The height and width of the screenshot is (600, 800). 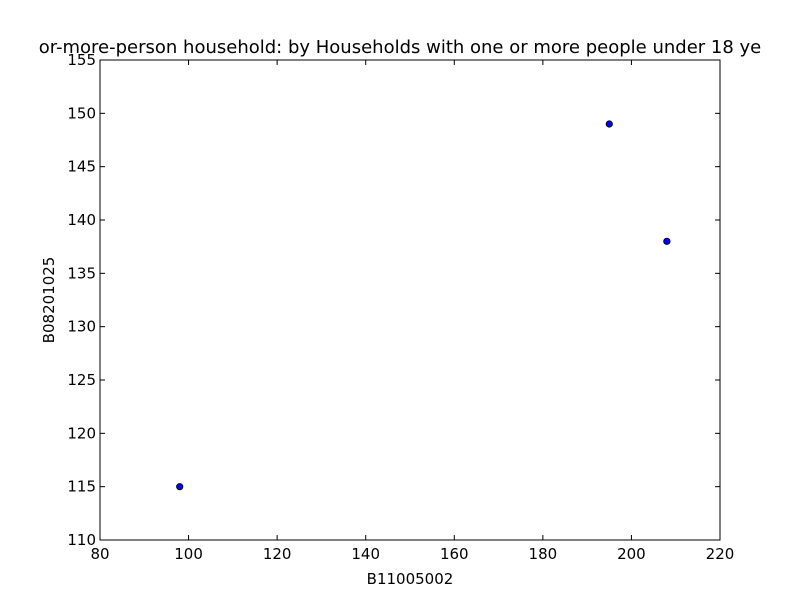 What do you see at coordinates (81, 167) in the screenshot?
I see `y-tick-label: 145` at bounding box center [81, 167].